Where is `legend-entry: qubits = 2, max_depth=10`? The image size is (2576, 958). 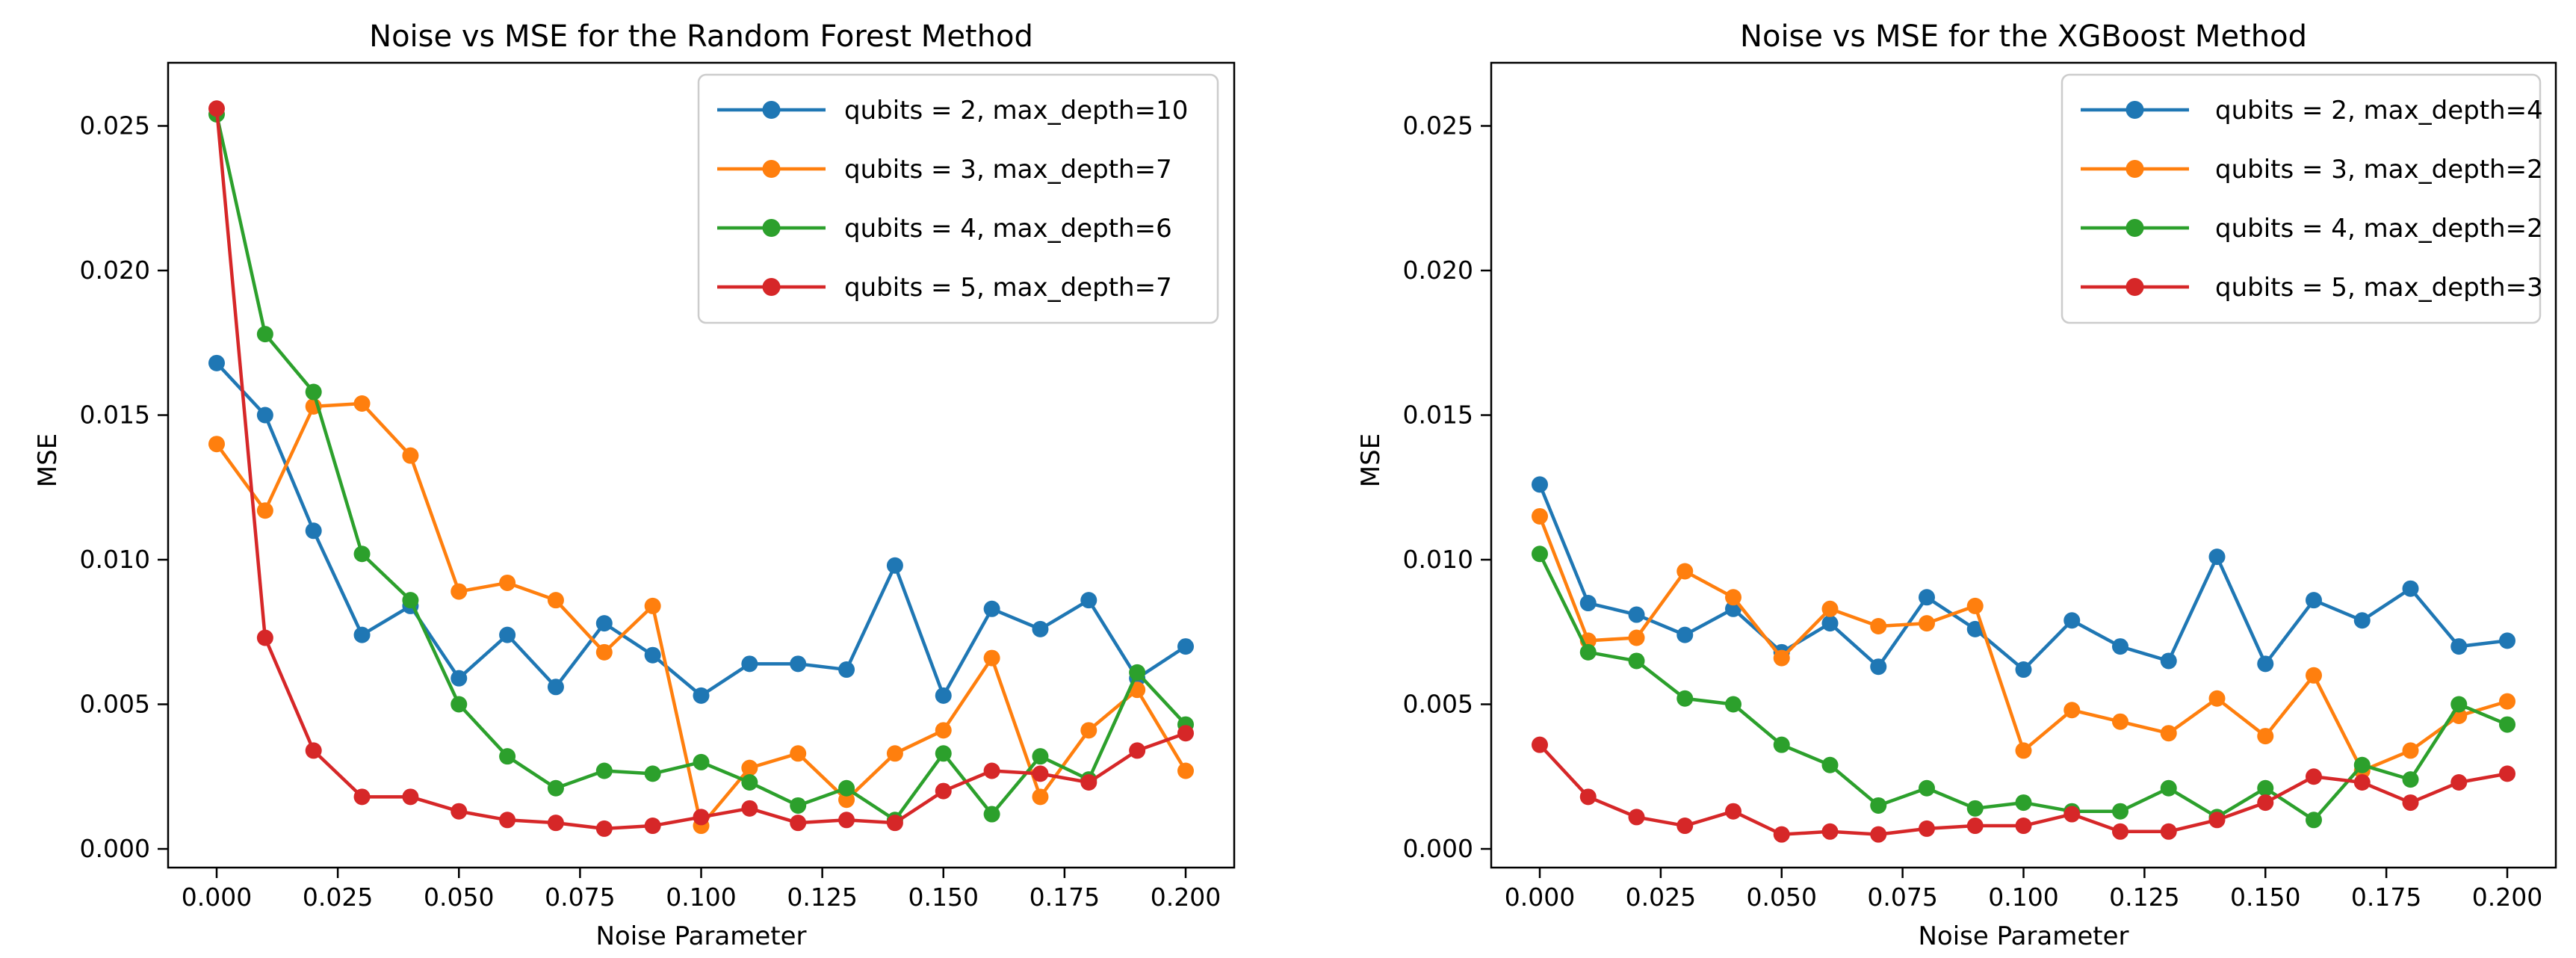 legend-entry: qubits = 2, max_depth=10 is located at coordinates (952, 111).